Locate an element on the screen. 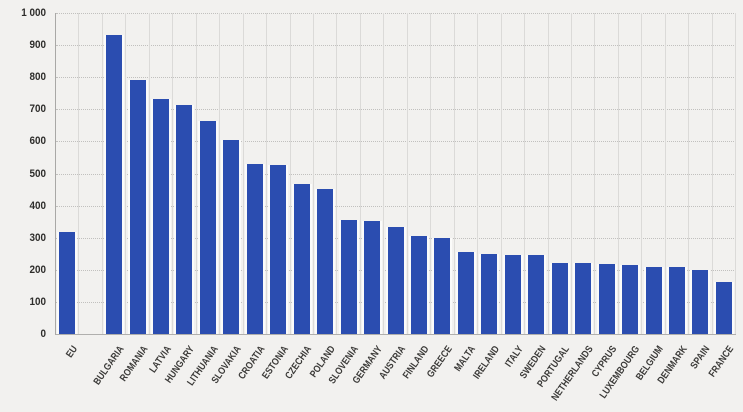  slot-portugal is located at coordinates (560, 173).